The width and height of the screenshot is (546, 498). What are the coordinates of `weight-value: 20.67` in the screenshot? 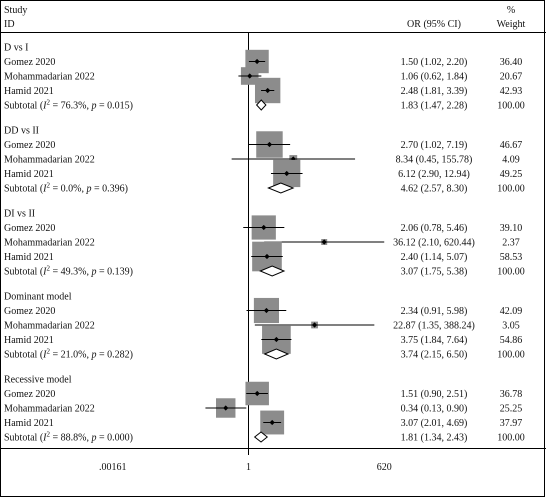 It's located at (511, 77).